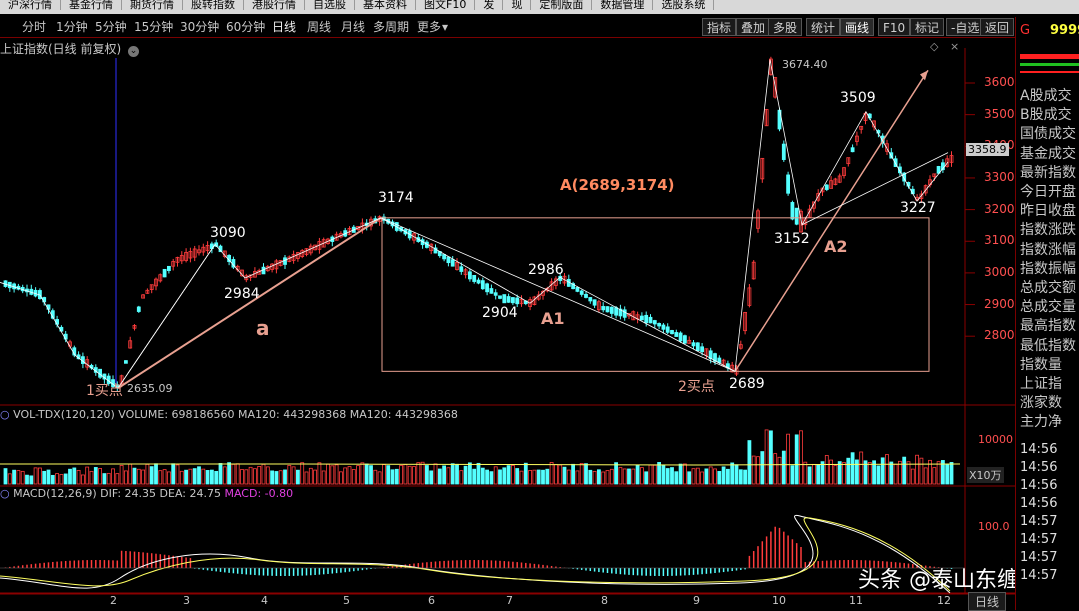  Describe the element at coordinates (429, 27) in the screenshot. I see `period-tab: 更多` at that location.